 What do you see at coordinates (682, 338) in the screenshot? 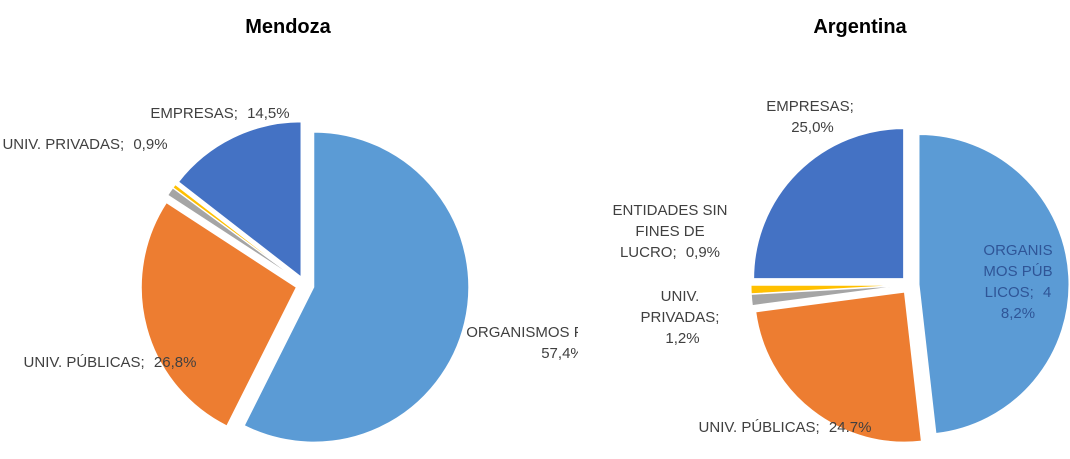
I see `value-label: 1,2%` at bounding box center [682, 338].